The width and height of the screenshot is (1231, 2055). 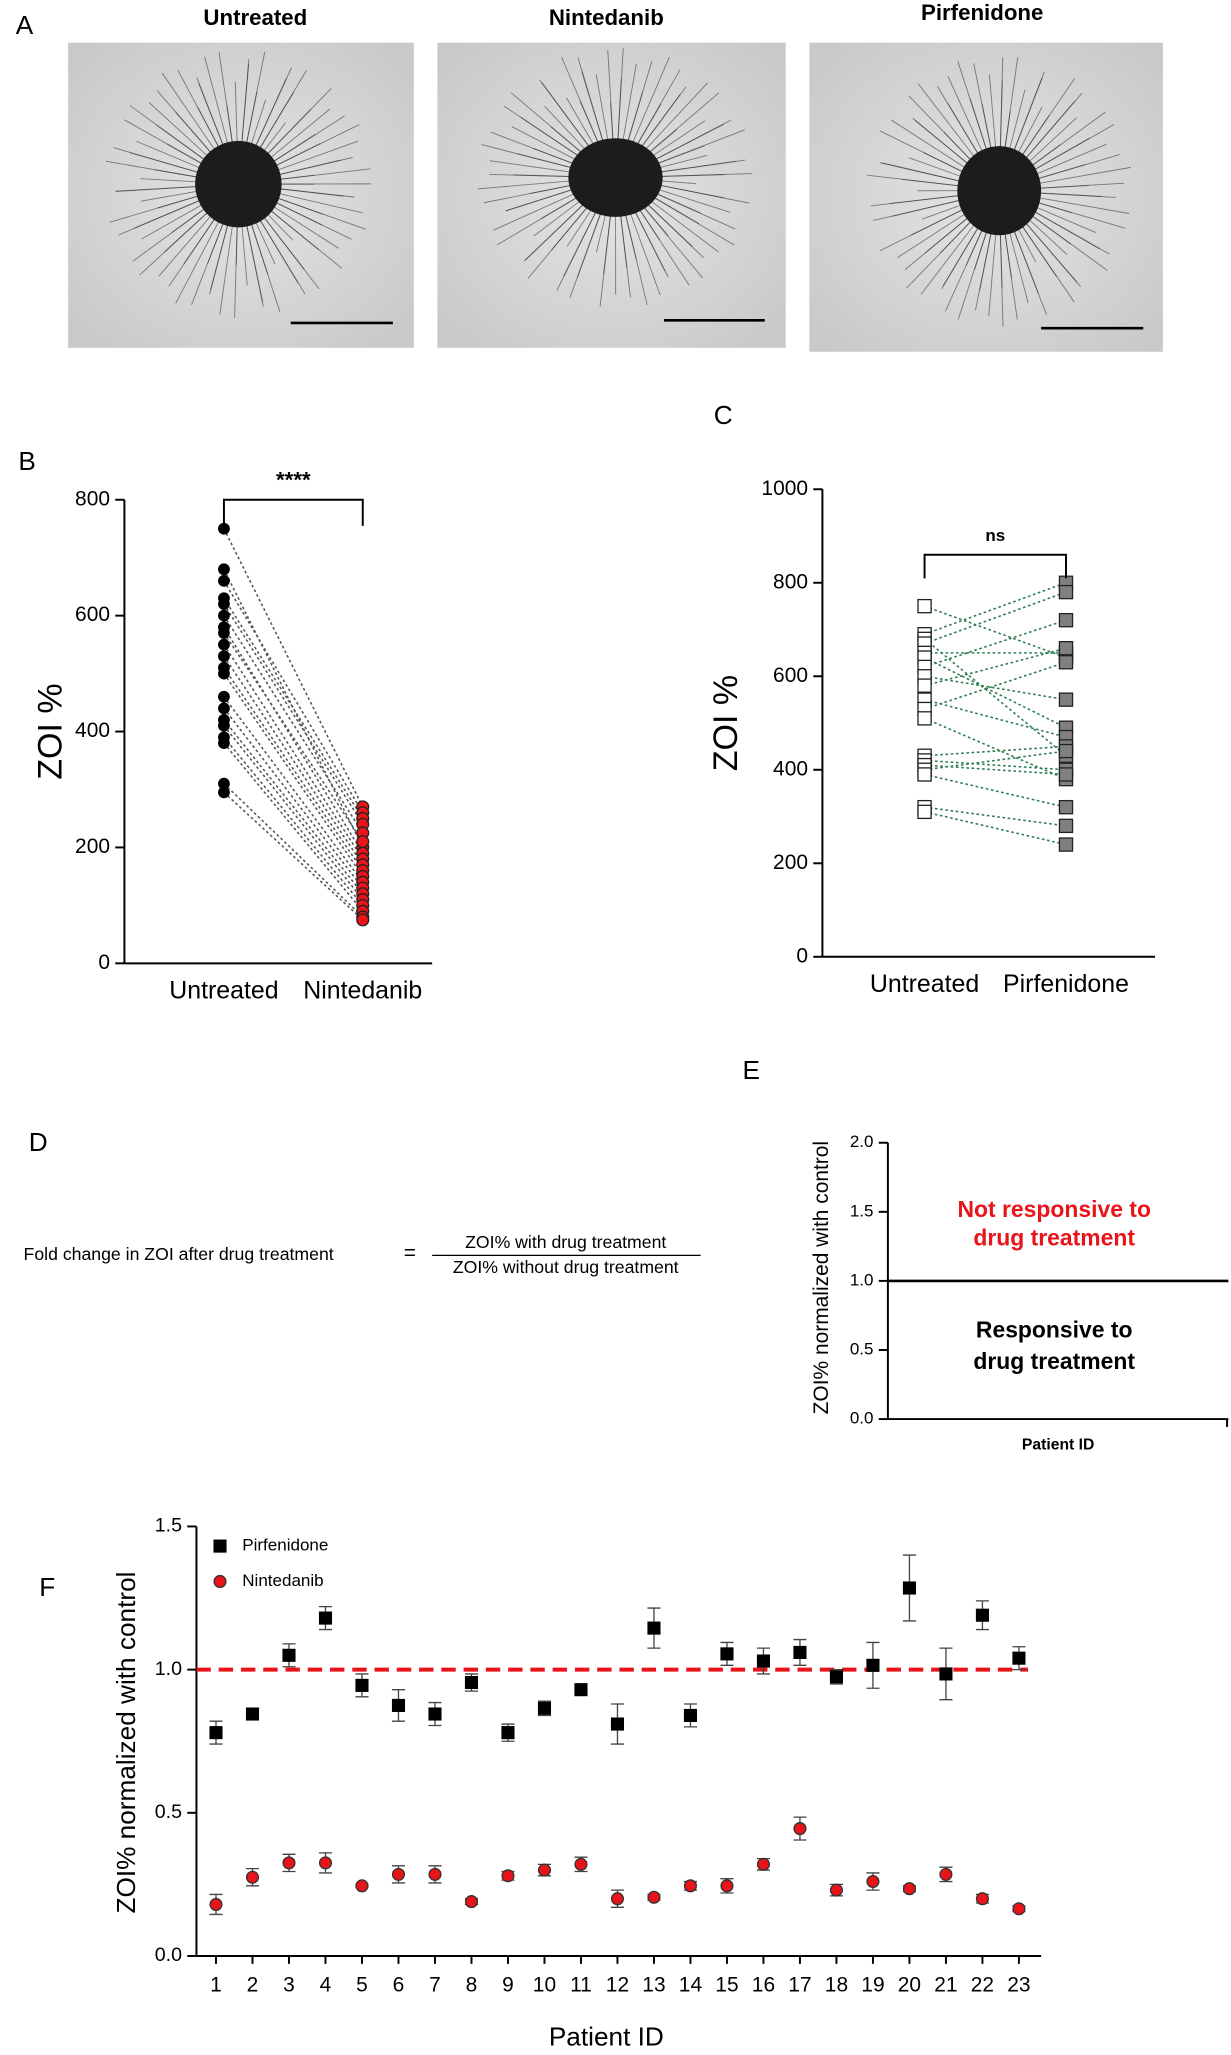 I want to click on y-tick-label: 200, so click(x=790, y=862).